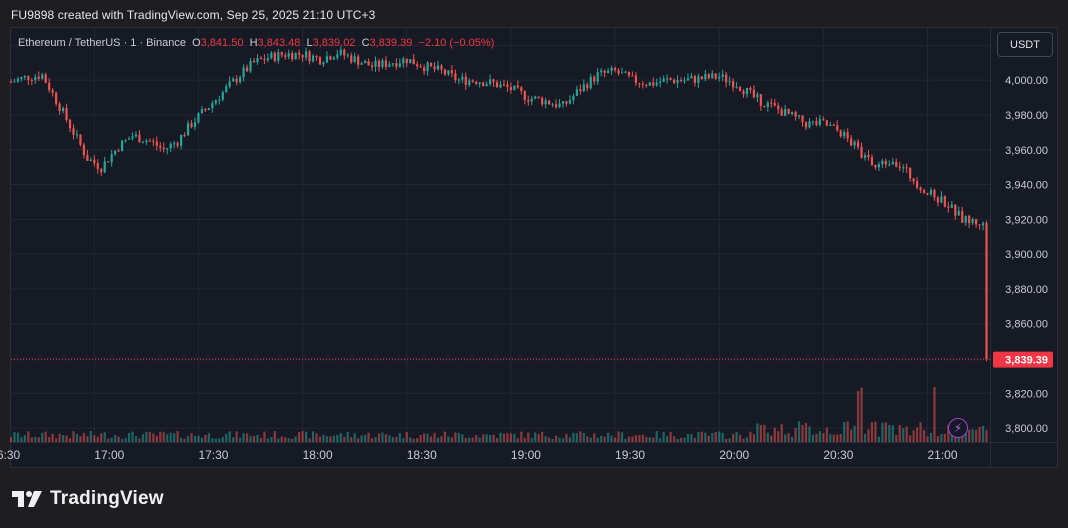 The height and width of the screenshot is (528, 1068). What do you see at coordinates (958, 428) in the screenshot?
I see `lightning-icon: ⚡` at bounding box center [958, 428].